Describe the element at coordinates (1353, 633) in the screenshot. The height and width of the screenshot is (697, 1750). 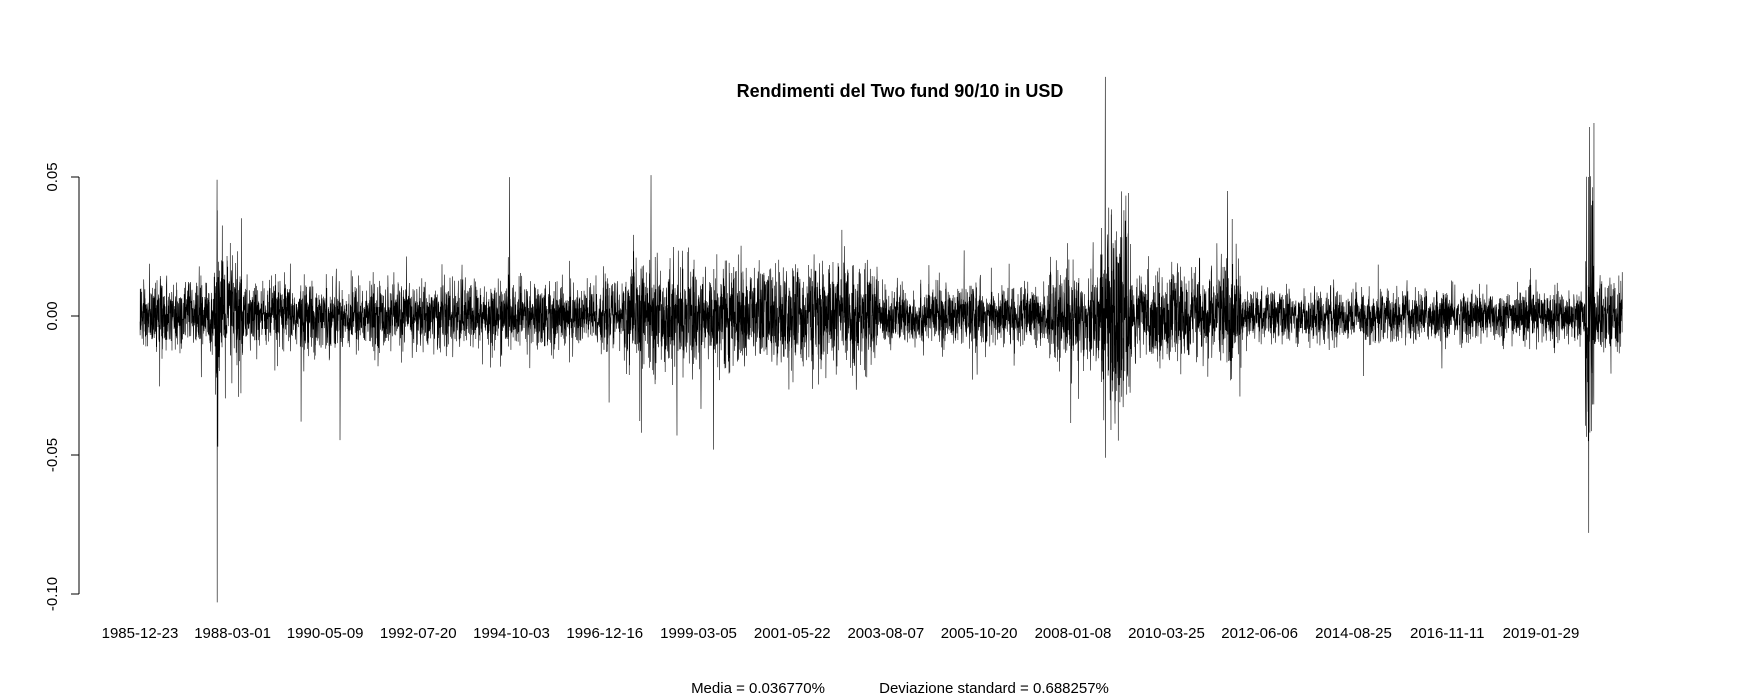
I see `x-tick-label: 2014-08-25` at that location.